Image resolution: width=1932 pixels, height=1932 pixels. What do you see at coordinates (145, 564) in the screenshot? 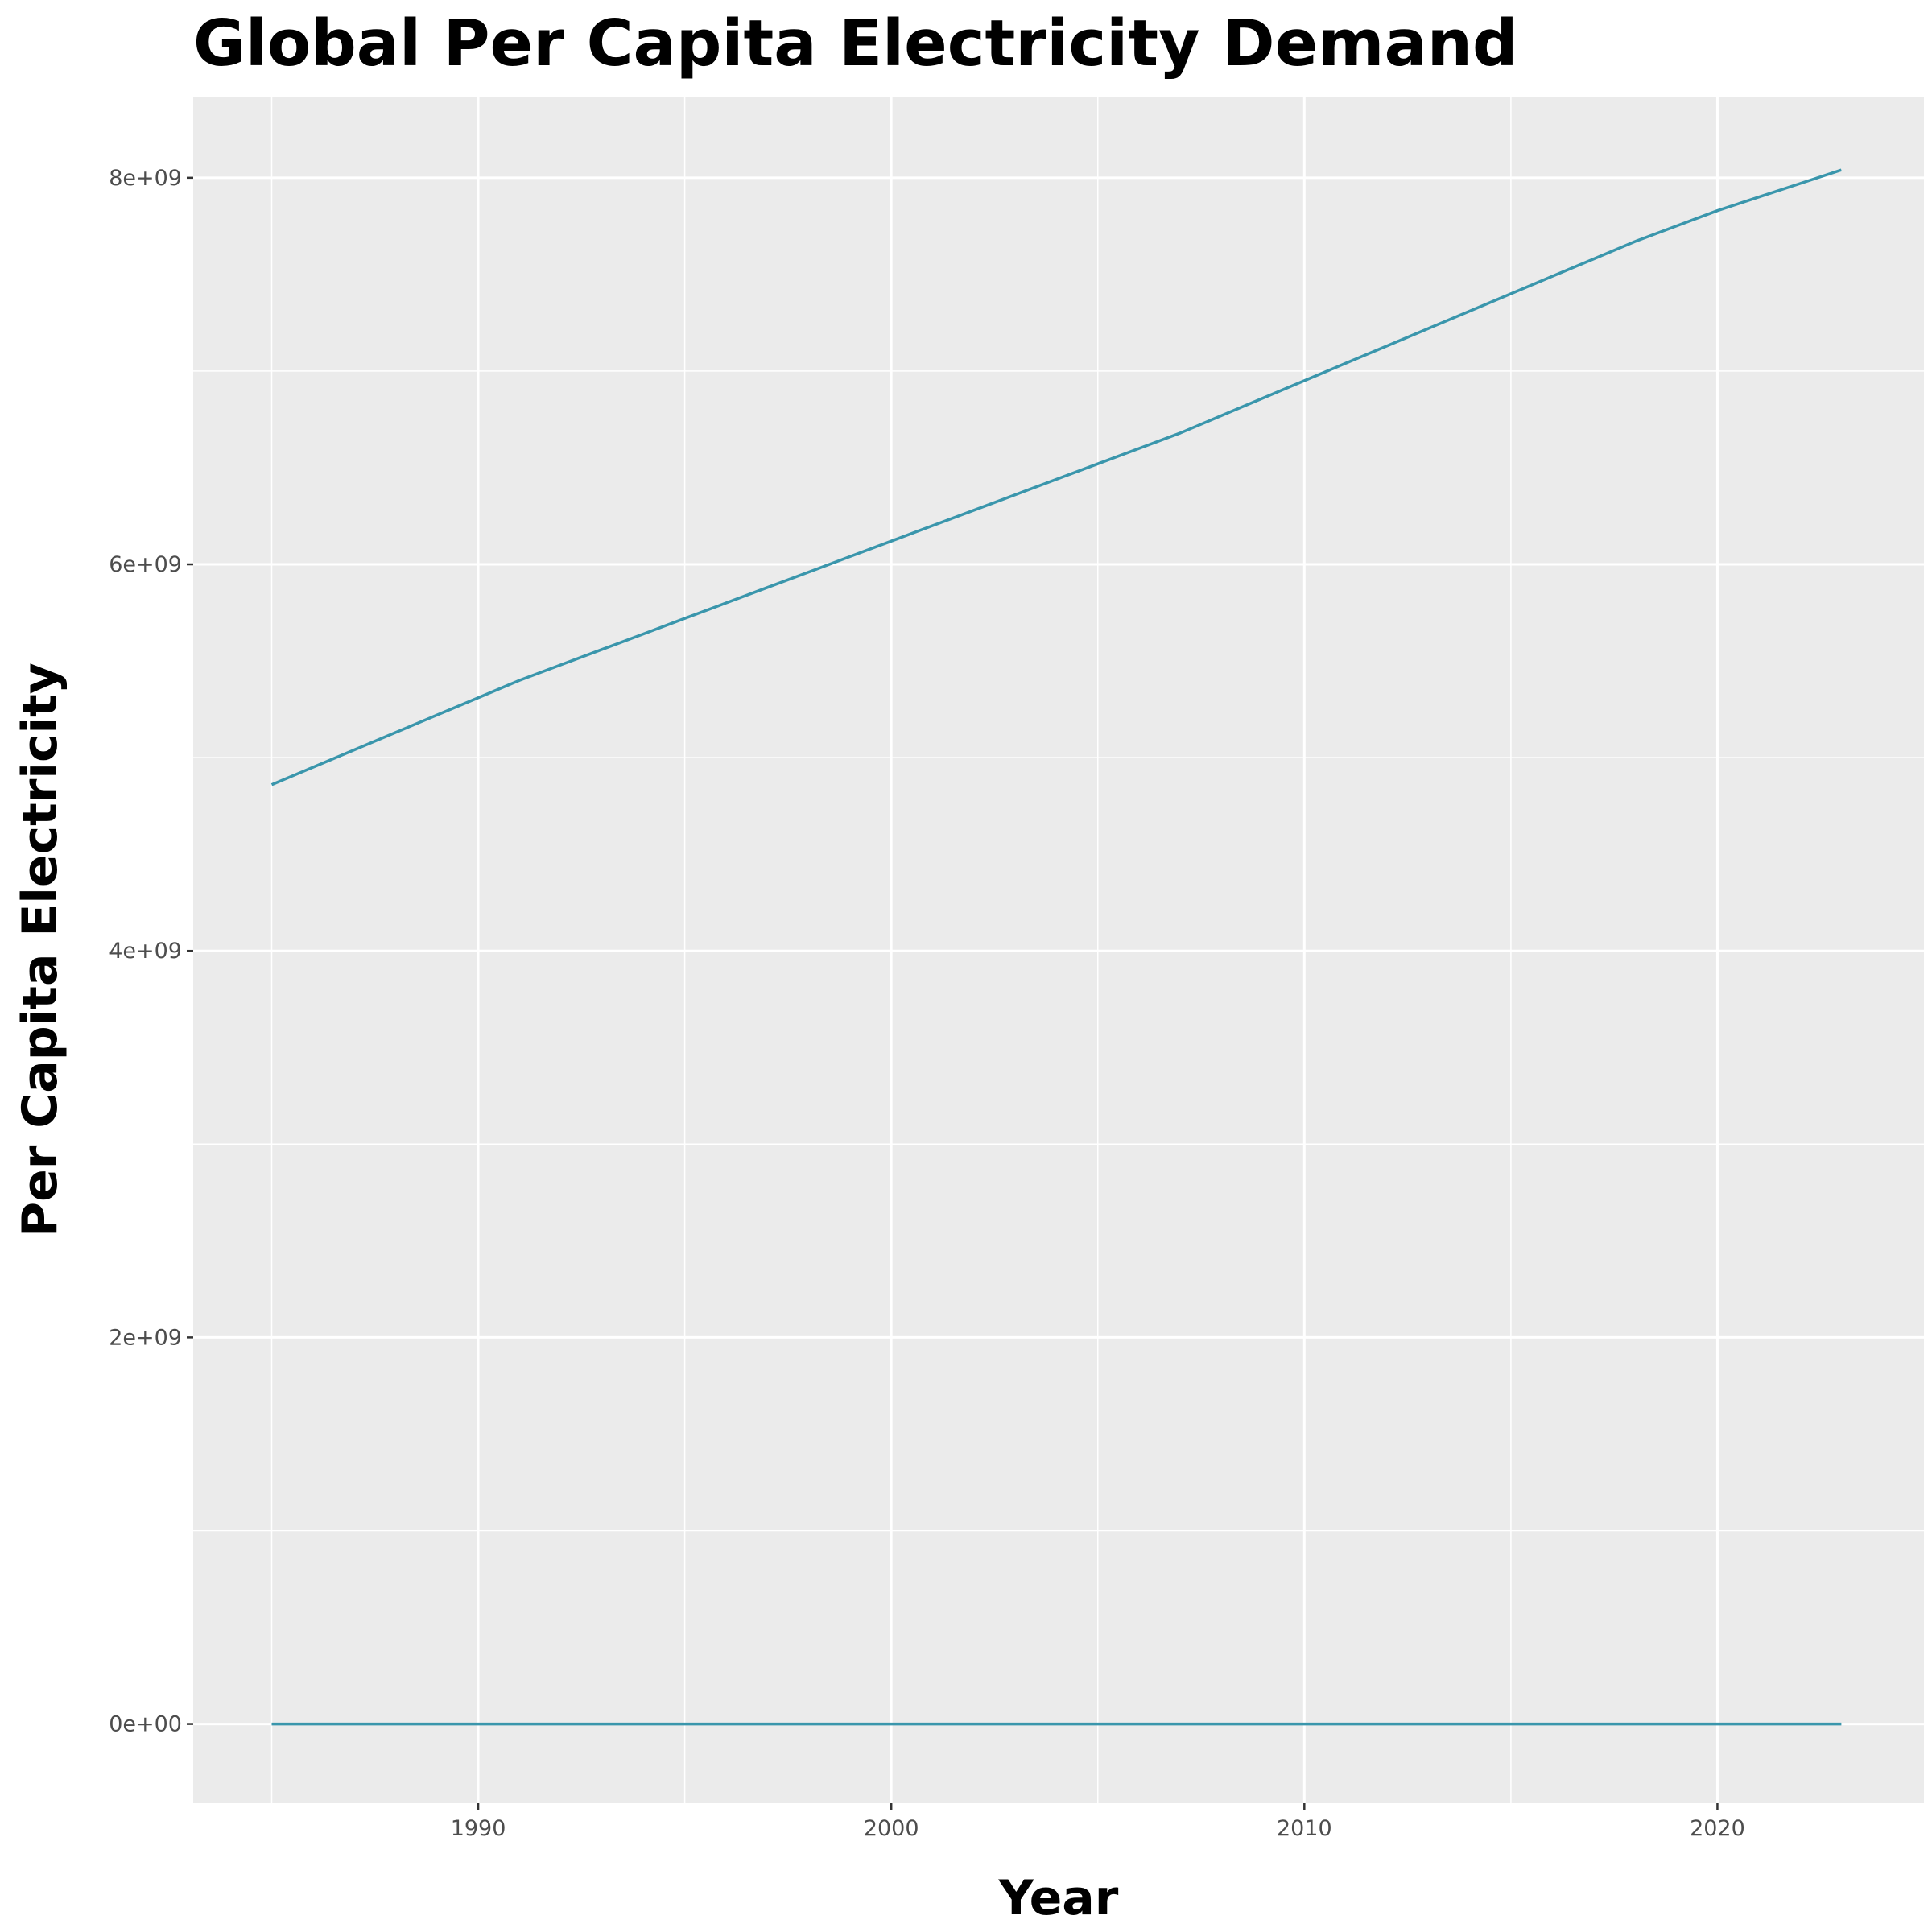
I see `y-tick-label: 6e+09` at bounding box center [145, 564].